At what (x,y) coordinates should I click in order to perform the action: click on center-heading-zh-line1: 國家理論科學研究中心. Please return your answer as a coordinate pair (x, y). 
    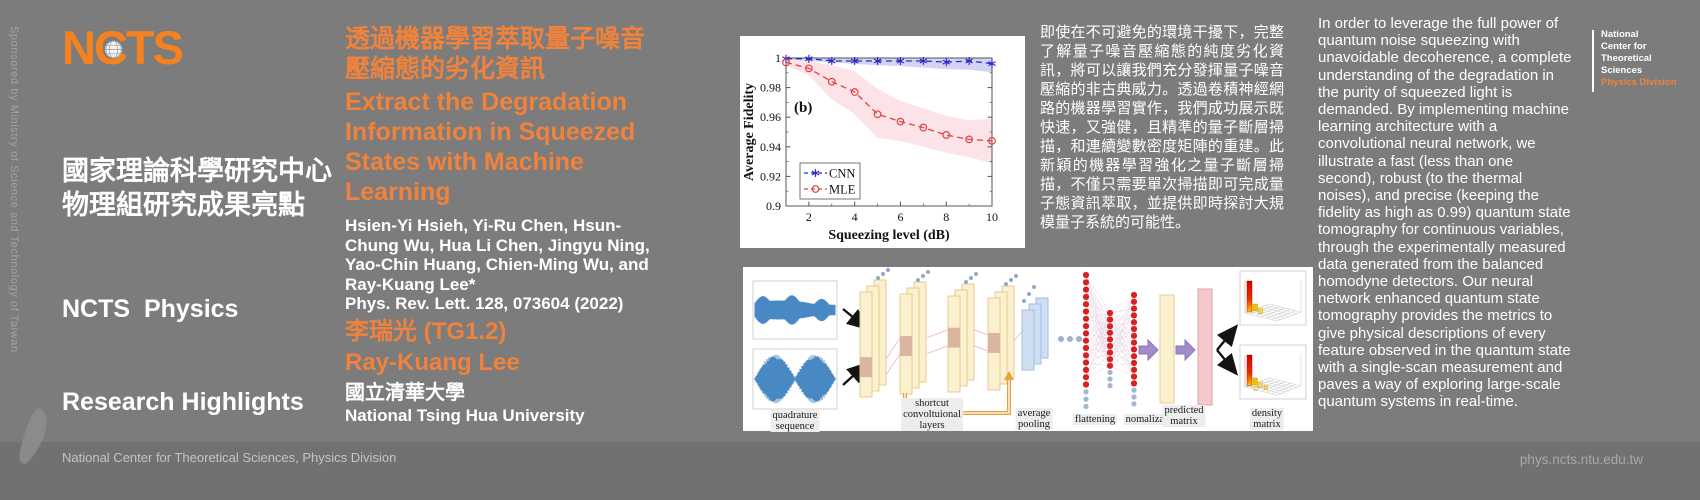
    Looking at the image, I should click on (197, 171).